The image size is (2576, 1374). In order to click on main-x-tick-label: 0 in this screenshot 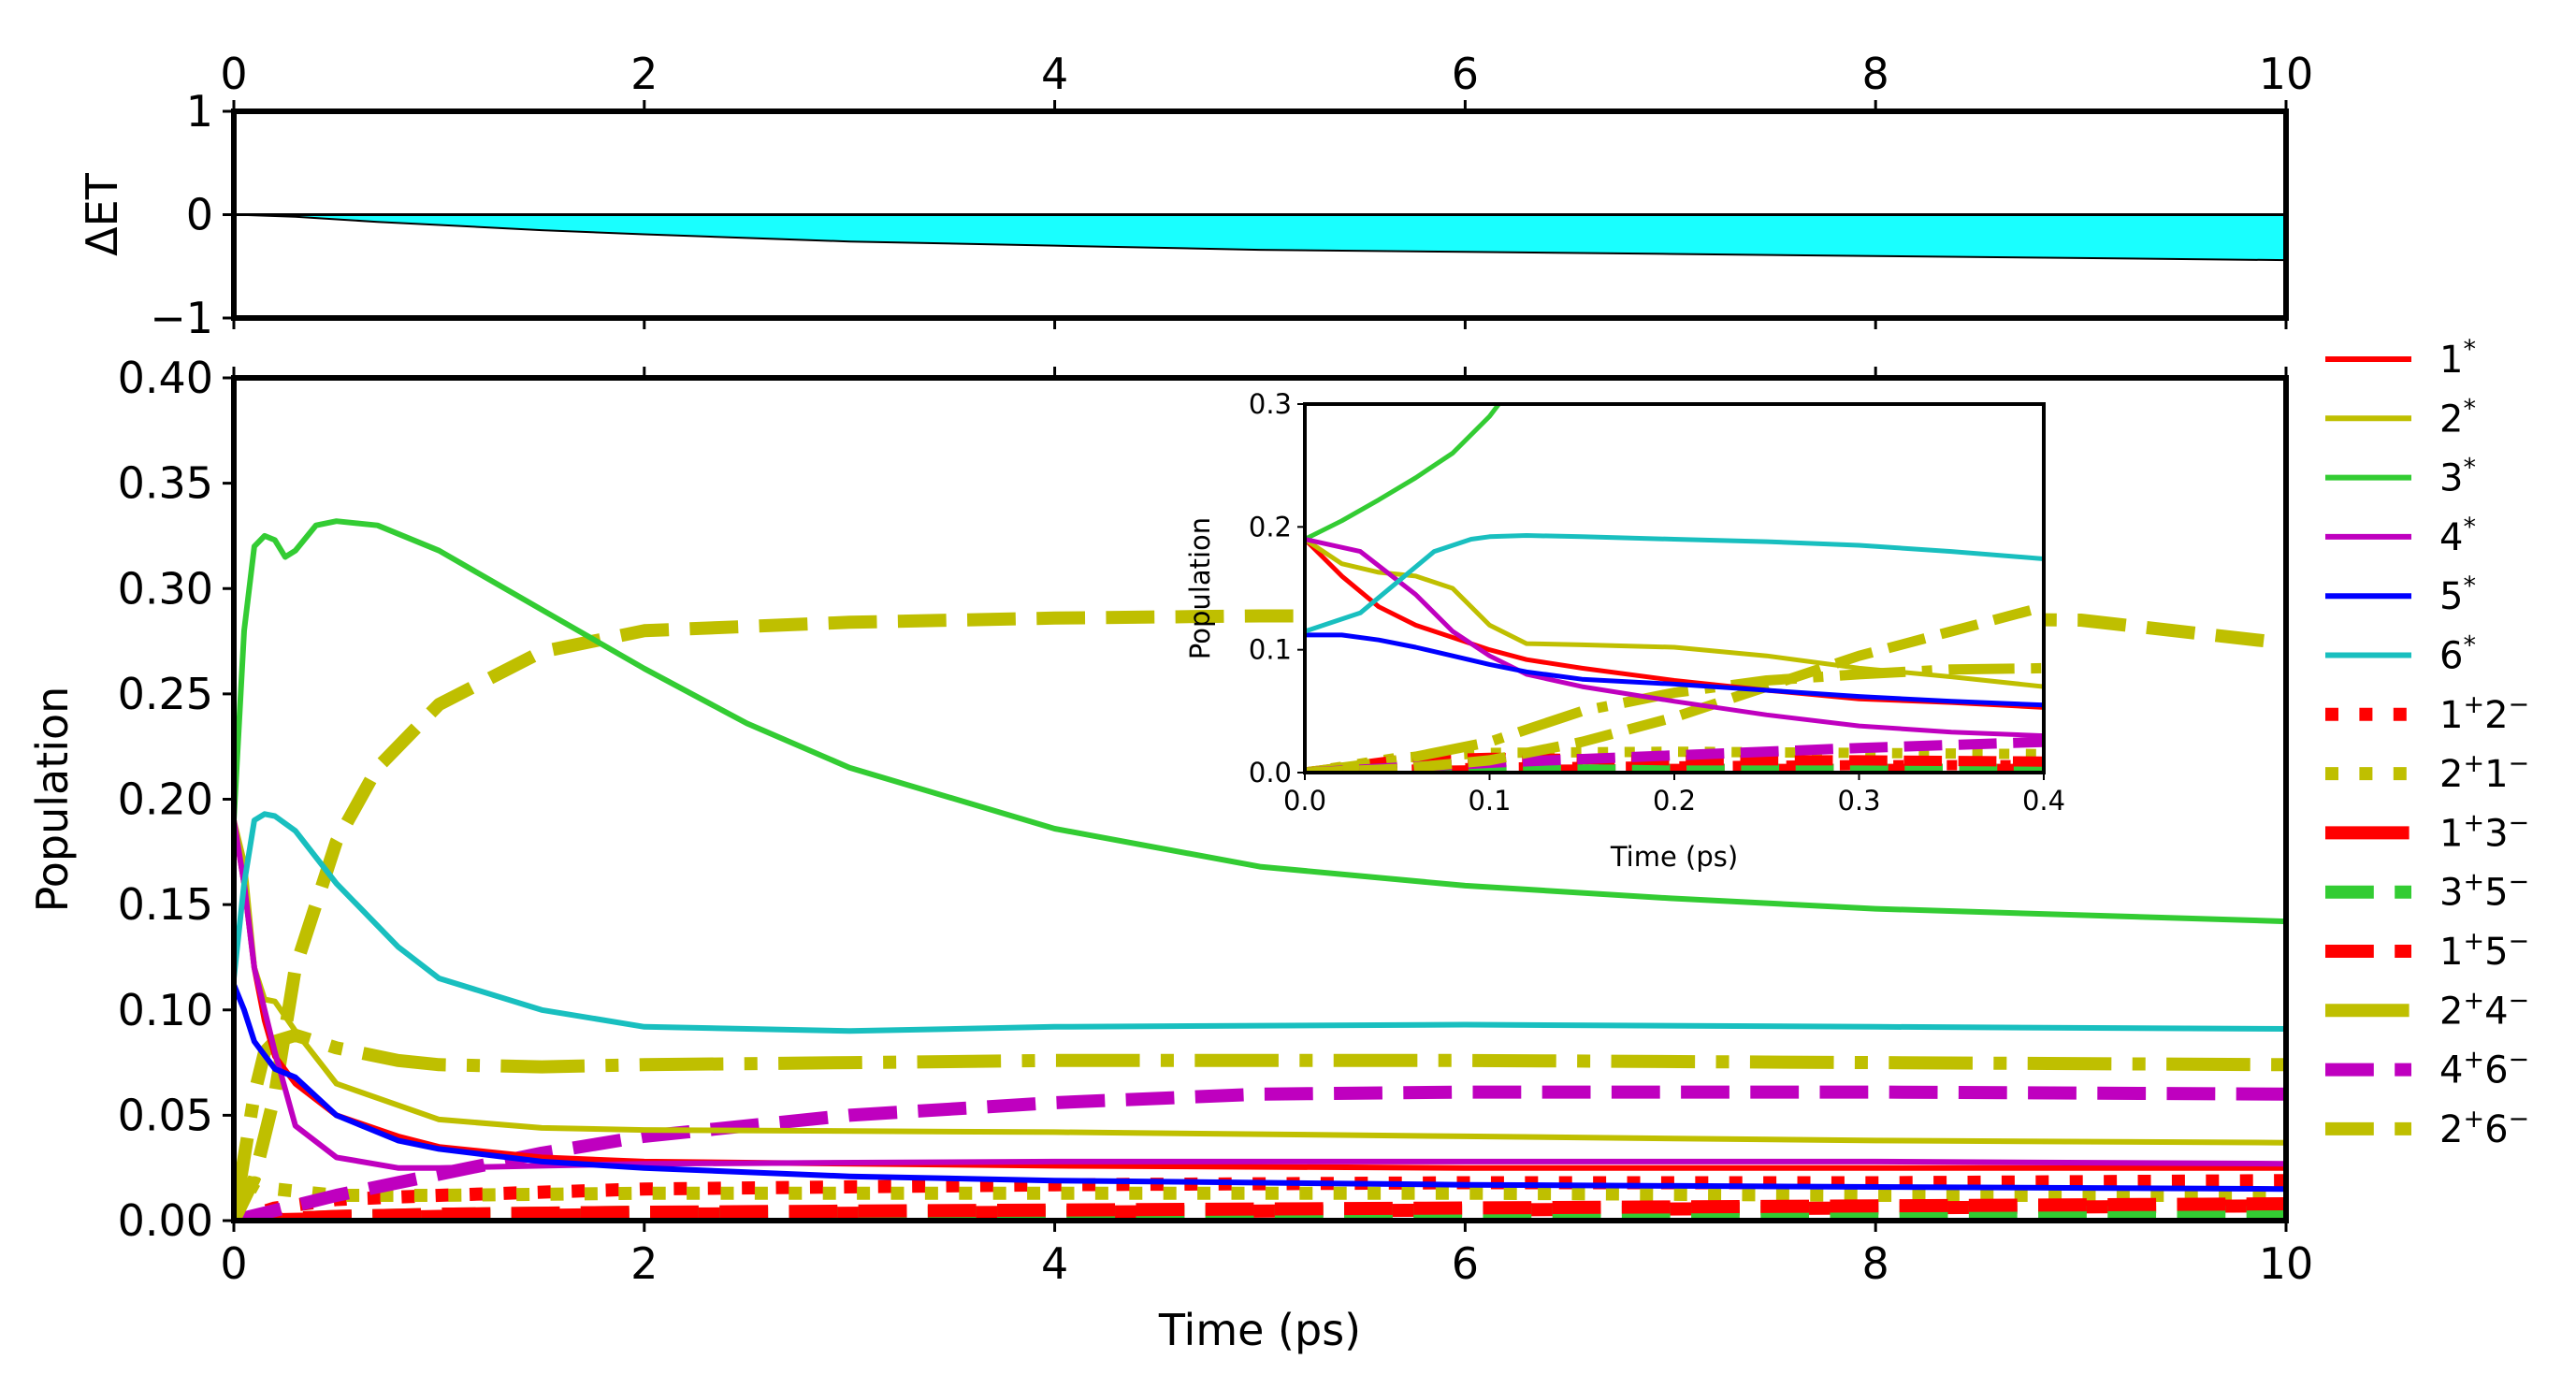, I will do `click(233, 1263)`.